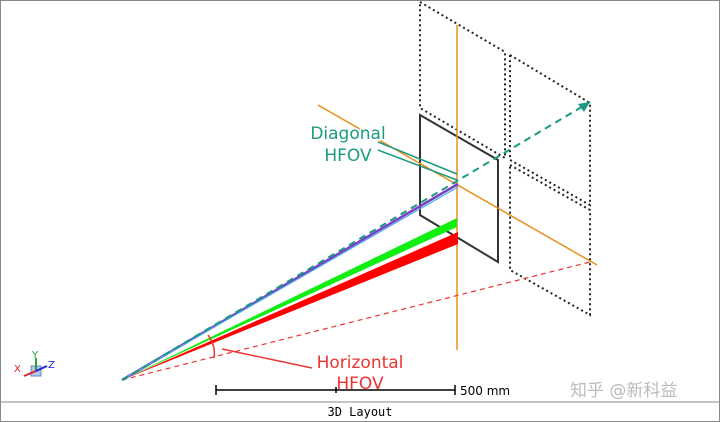 The image size is (720, 422). I want to click on sensor, so click(459, 188).